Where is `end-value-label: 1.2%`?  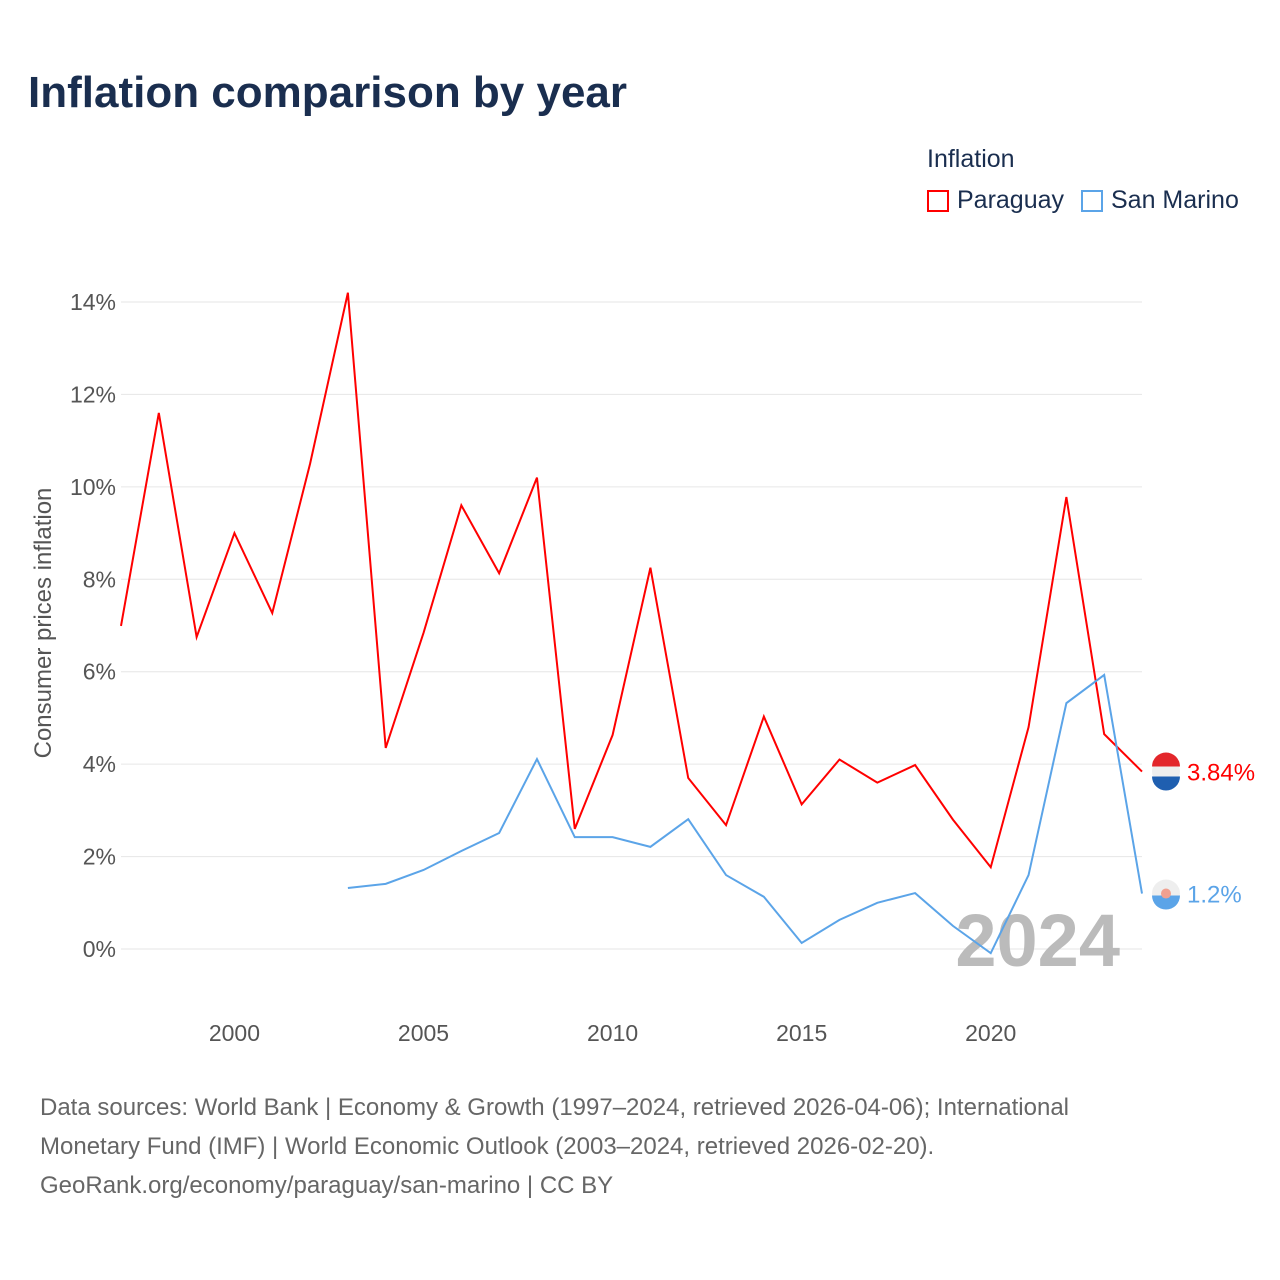 end-value-label: 1.2% is located at coordinates (1214, 895).